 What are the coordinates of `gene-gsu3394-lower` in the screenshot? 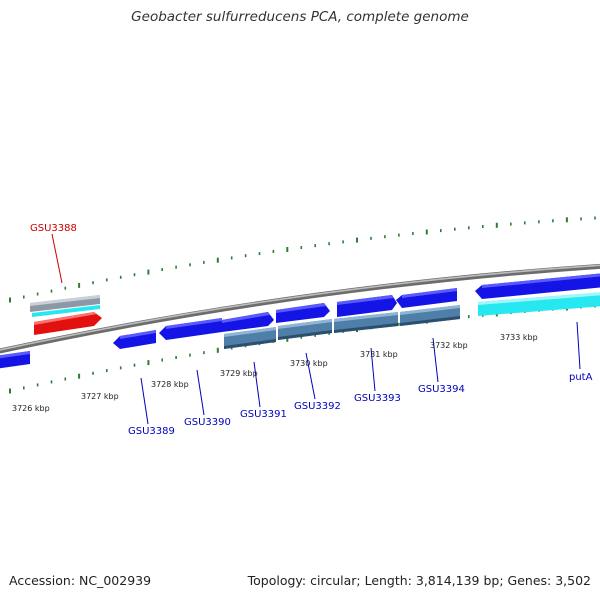 It's located at (430, 315).